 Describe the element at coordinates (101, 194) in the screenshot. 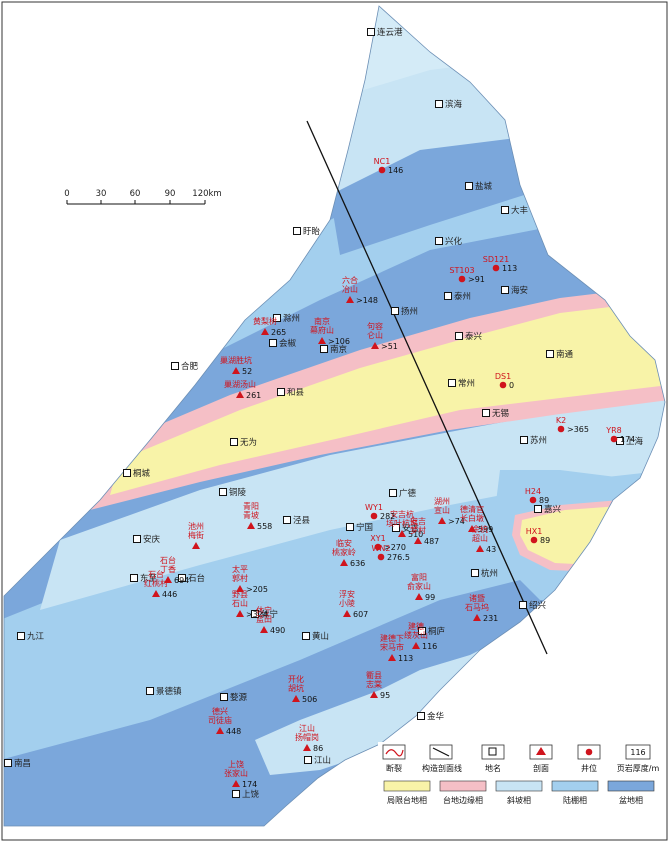

I see `scale-tick-30: 30` at that location.